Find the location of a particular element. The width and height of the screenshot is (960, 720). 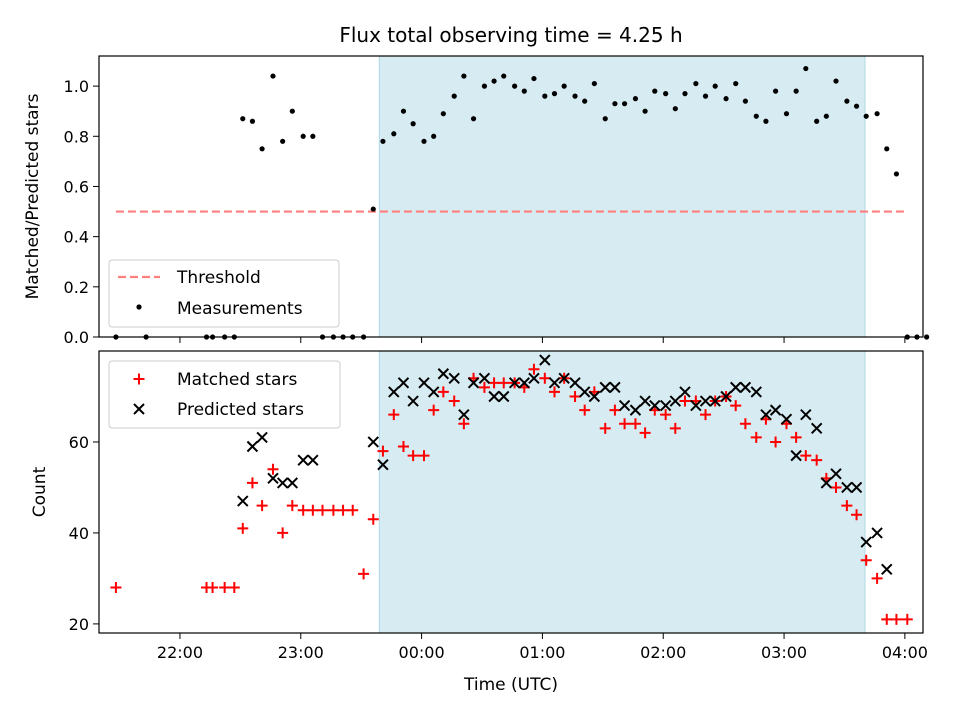

x-axis-label: Time (UTC) is located at coordinates (510, 685).